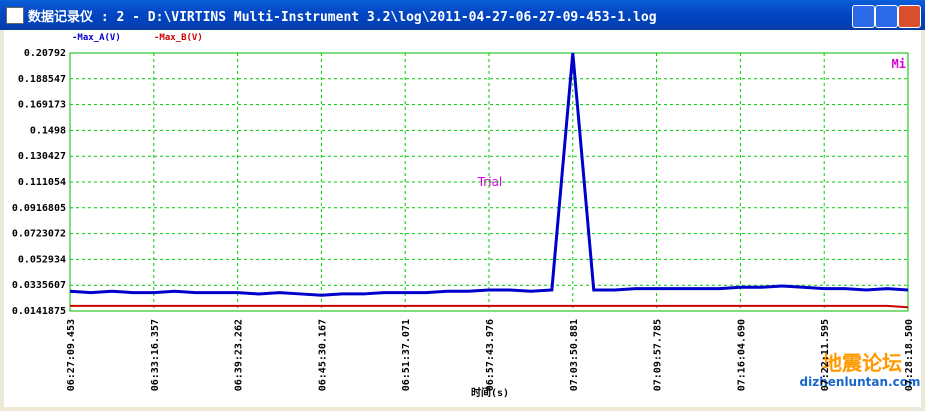 This screenshot has height=411, width=925. I want to click on x-tick-label: 07:03:50.881, so click(574, 355).